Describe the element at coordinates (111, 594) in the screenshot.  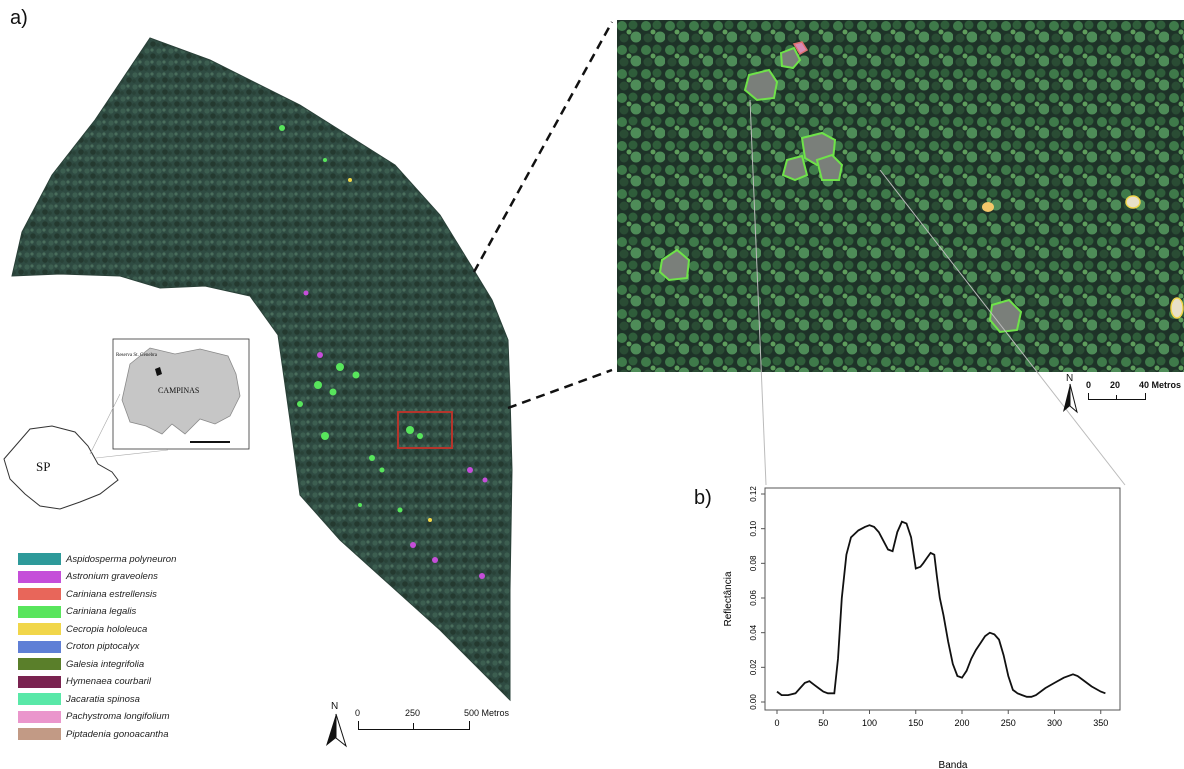
I see `legend-label: Cariniana estrellensis` at that location.